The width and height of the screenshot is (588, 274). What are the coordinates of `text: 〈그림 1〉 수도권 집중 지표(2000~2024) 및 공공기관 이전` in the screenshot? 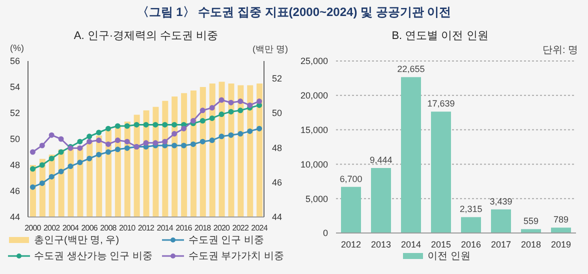 It's located at (294, 12).